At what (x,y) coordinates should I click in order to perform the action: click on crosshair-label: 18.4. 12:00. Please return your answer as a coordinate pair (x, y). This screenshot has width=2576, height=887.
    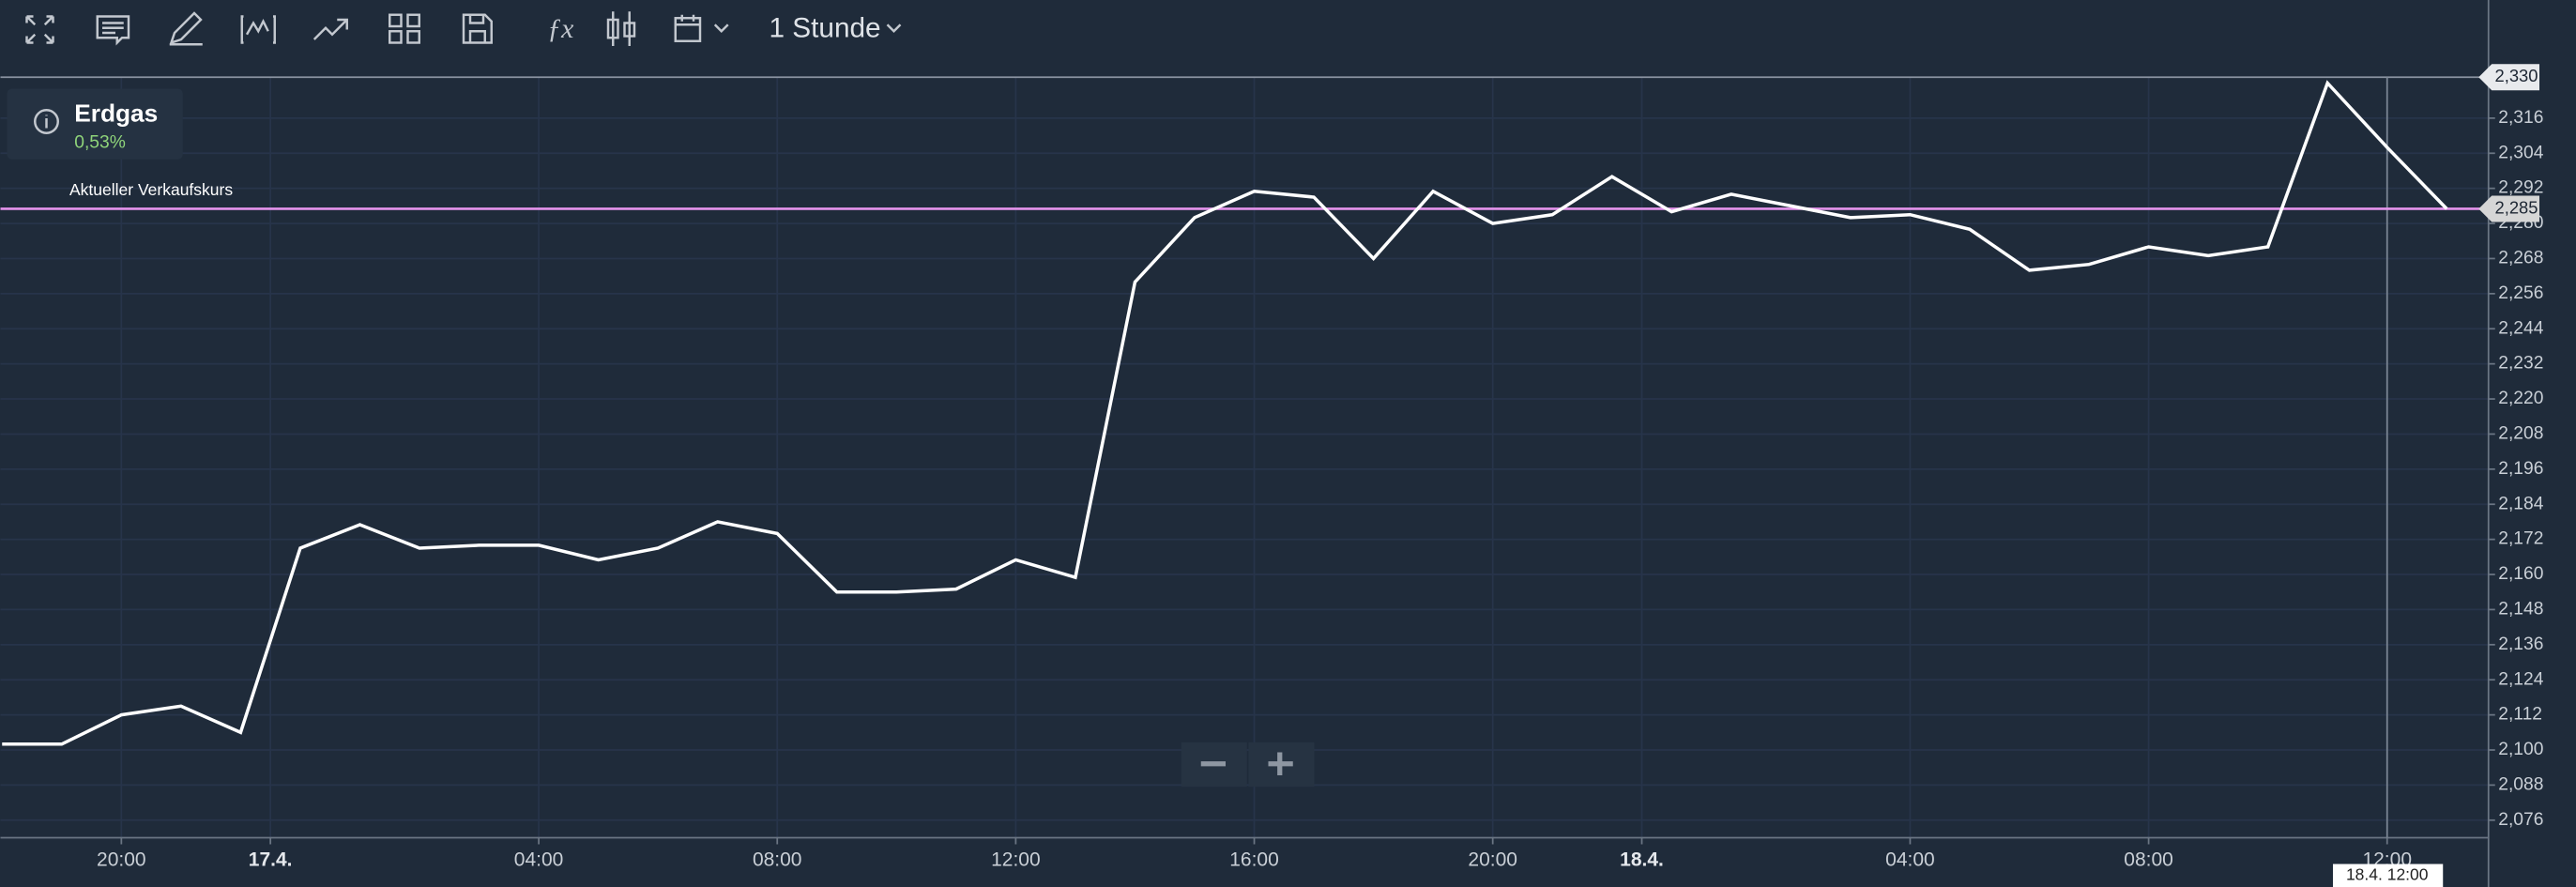
    Looking at the image, I should click on (2387, 873).